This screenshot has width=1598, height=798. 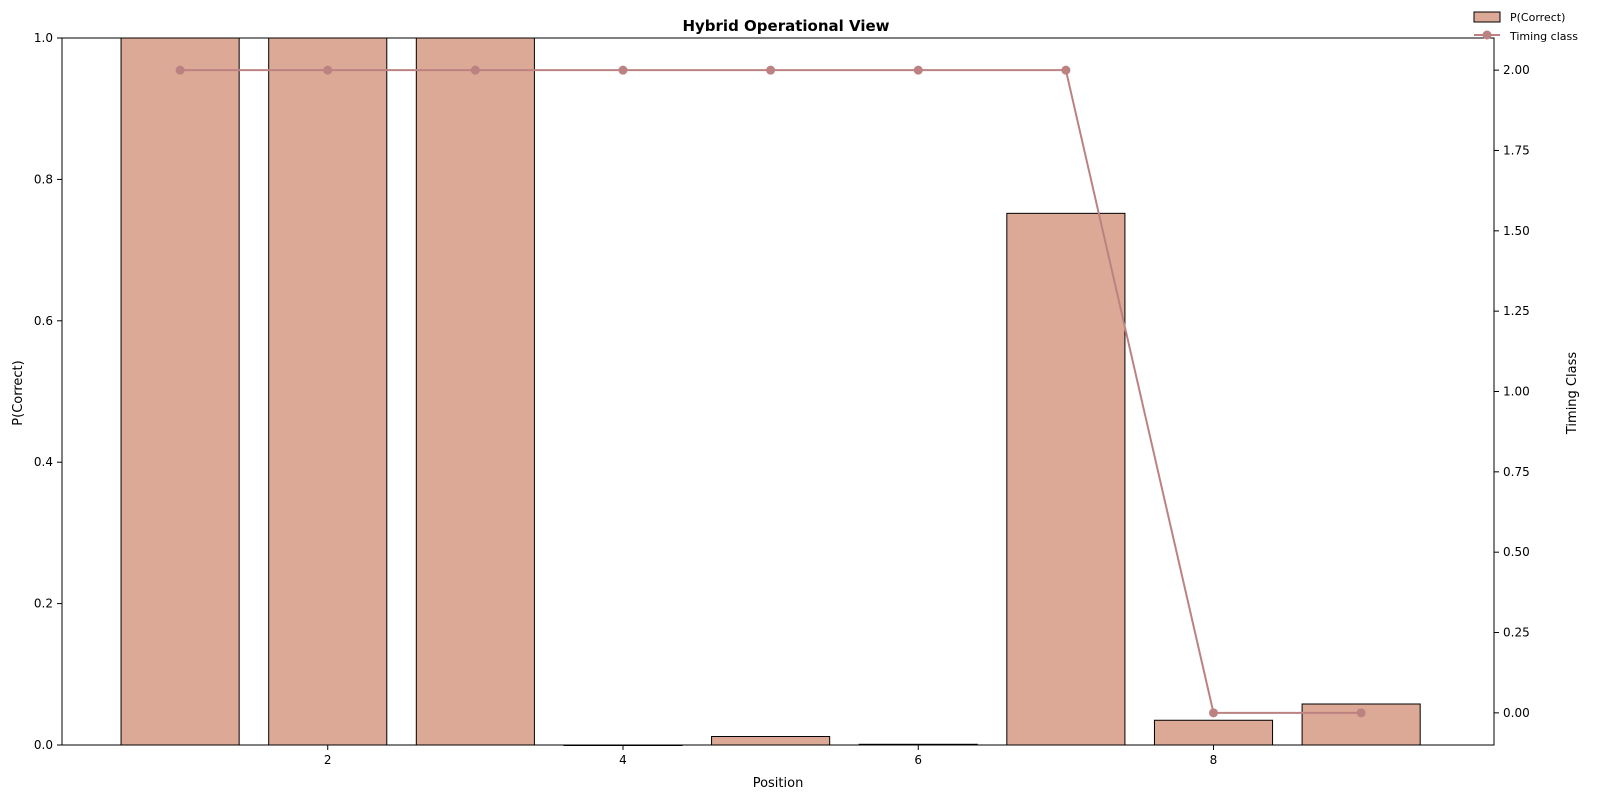 I want to click on x-tick-label-6: 6, so click(x=918, y=760).